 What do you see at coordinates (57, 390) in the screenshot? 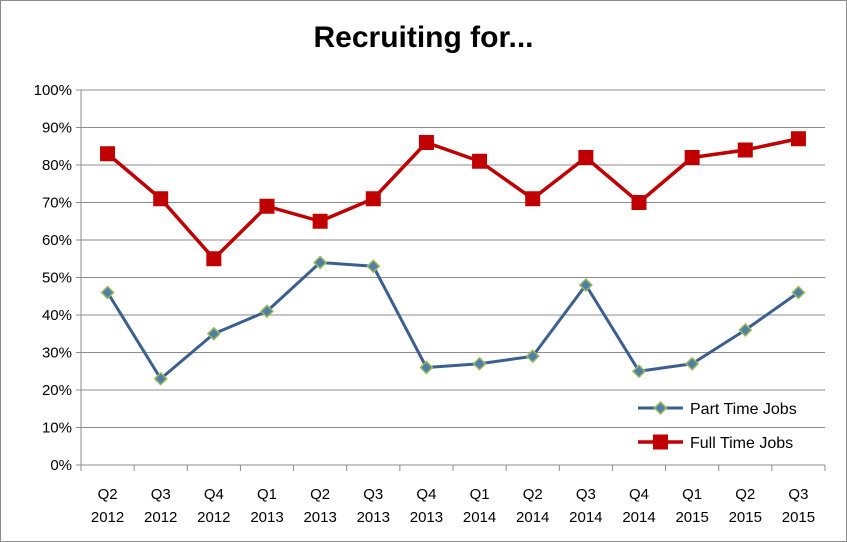
I see `y-tick-label: 20%` at bounding box center [57, 390].